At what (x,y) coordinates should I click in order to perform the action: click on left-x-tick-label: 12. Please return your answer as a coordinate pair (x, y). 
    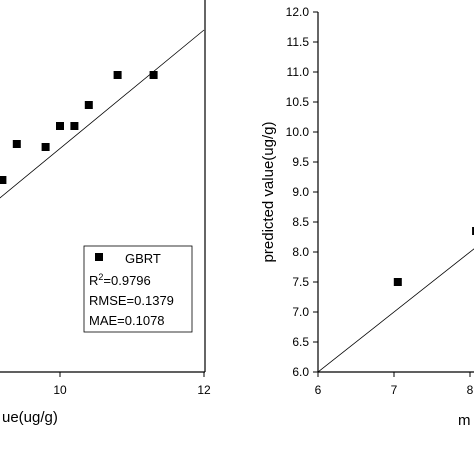
    Looking at the image, I should click on (204, 390).